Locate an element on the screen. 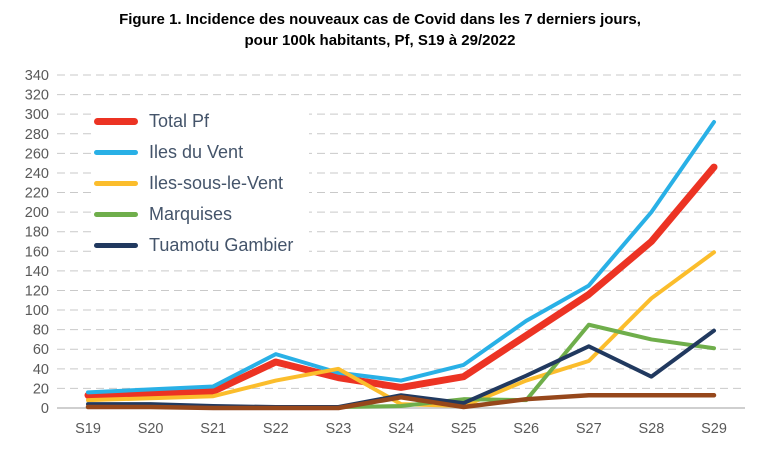  x-tick-label: S20 is located at coordinates (151, 429).